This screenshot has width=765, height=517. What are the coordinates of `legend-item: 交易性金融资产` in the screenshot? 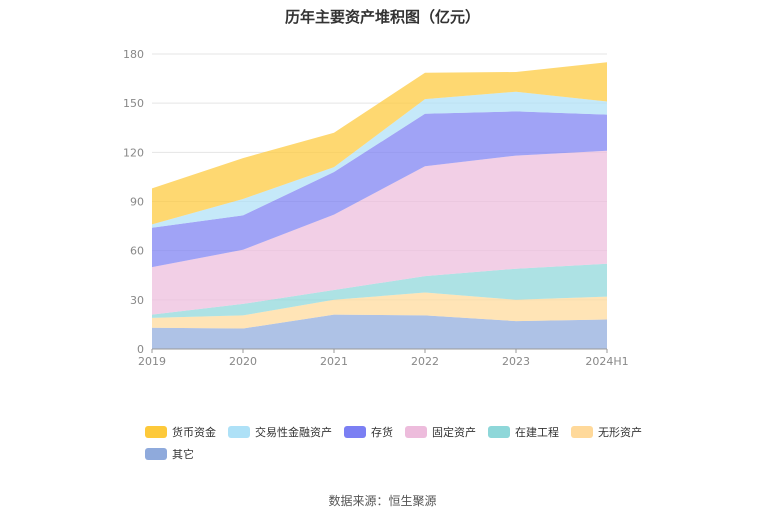 It's located at (280, 432).